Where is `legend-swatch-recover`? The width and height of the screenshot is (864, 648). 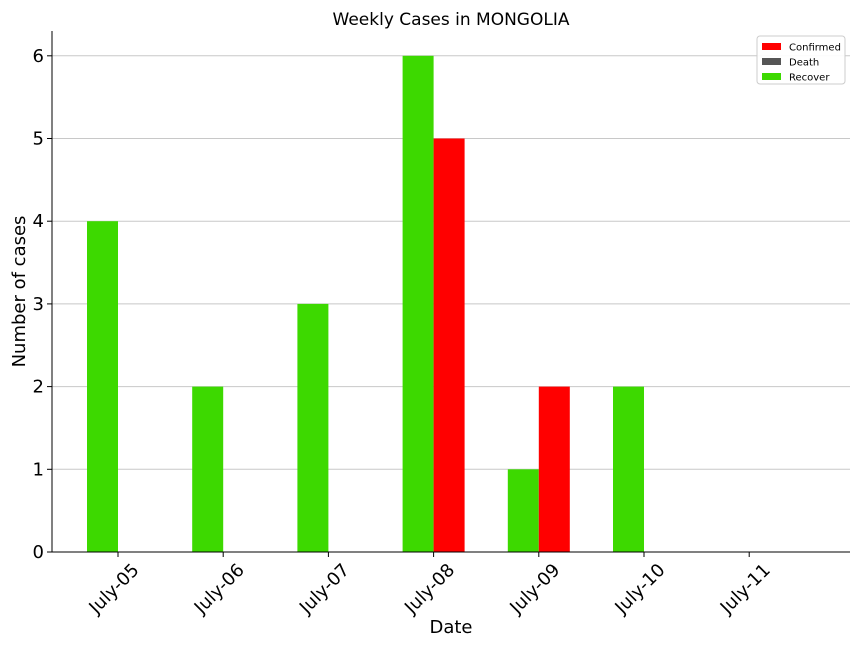
legend-swatch-recover is located at coordinates (771, 76).